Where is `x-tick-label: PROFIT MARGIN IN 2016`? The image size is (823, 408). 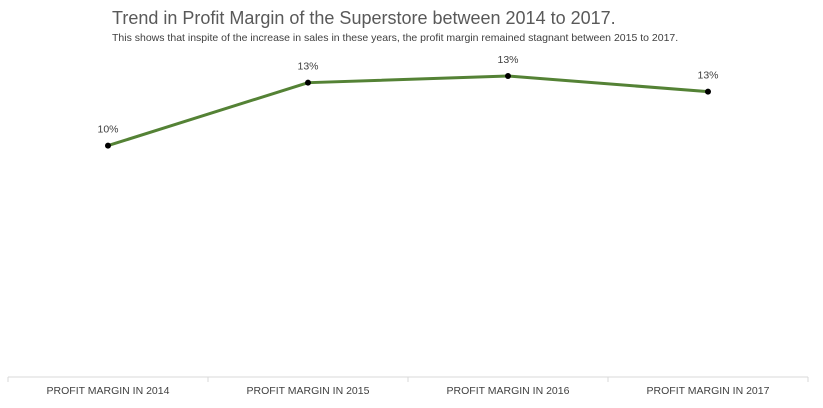
x-tick-label: PROFIT MARGIN IN 2016 is located at coordinates (508, 391).